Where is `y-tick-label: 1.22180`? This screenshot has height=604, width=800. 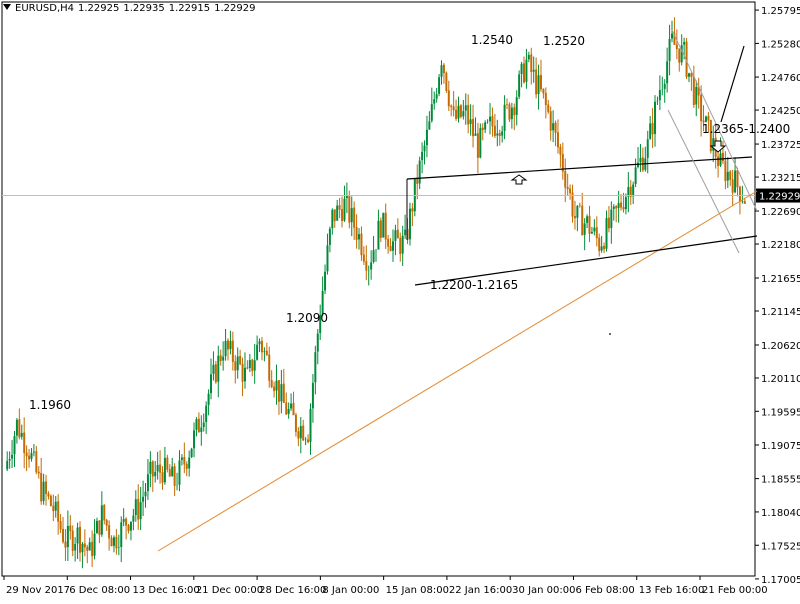
y-tick-label: 1.22180 is located at coordinates (780, 245).